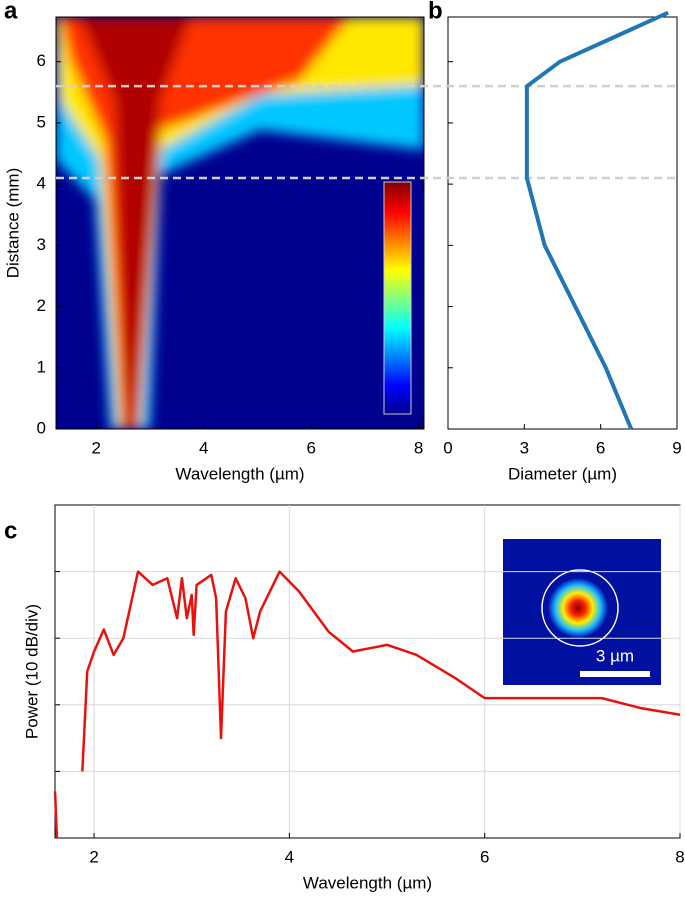  I want to click on y-axis-title: Power (10 dB/div), so click(31, 671).